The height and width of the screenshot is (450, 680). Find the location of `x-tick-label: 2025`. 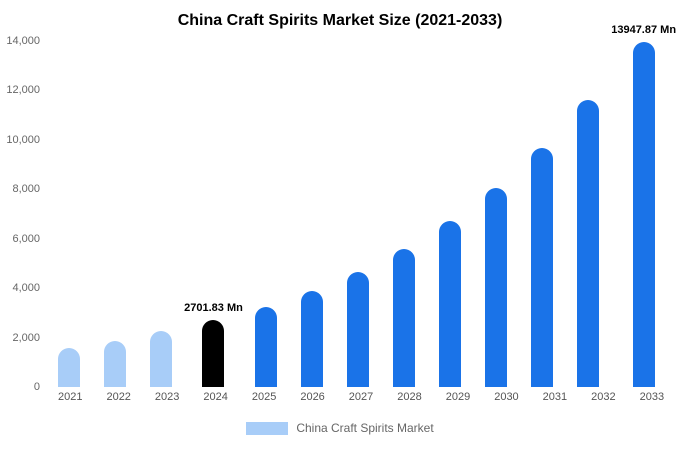

x-tick-label: 2025 is located at coordinates (264, 397).